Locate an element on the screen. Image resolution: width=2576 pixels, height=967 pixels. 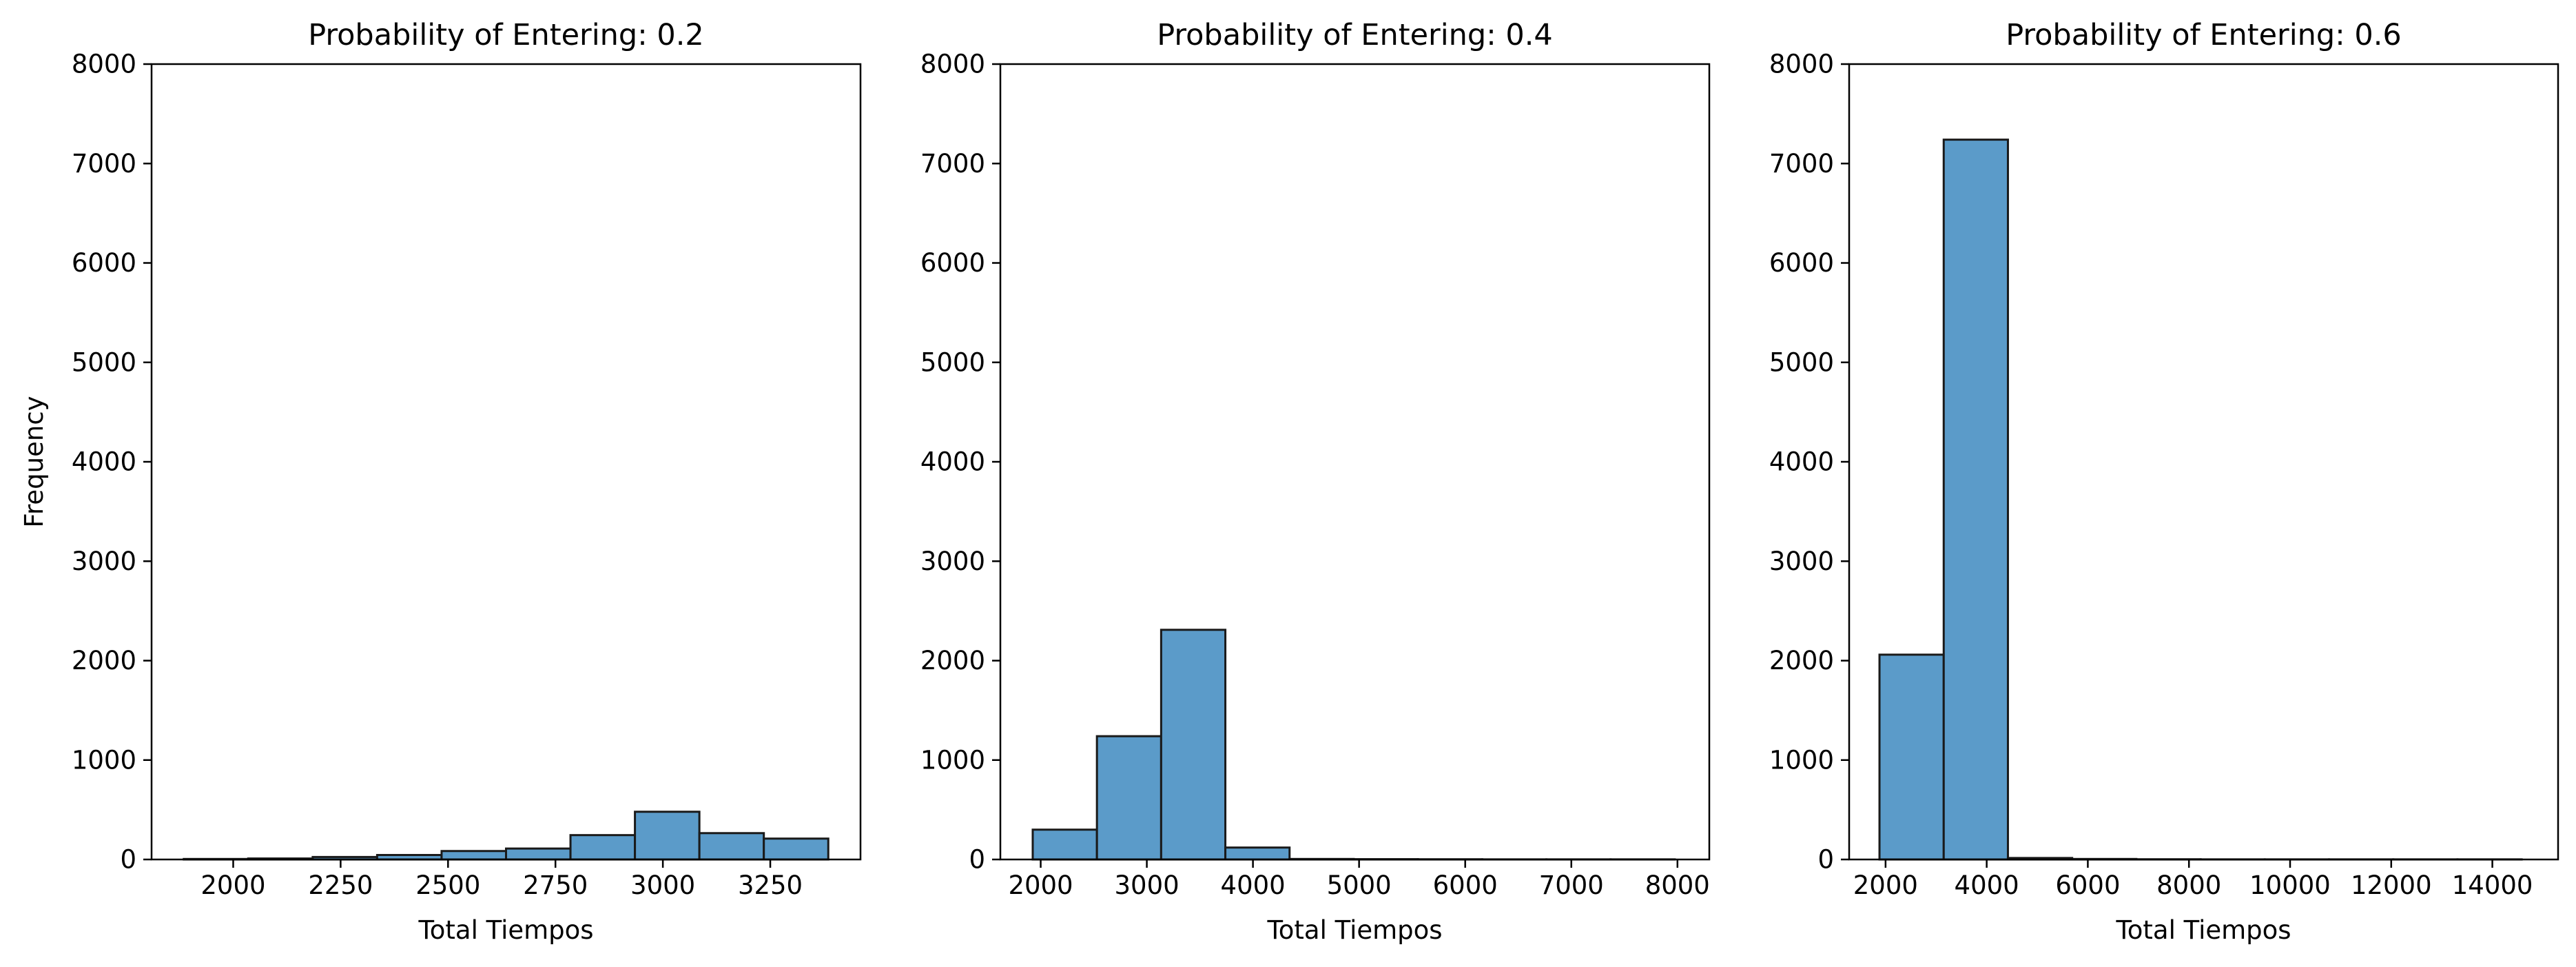
x-tick-label: 2750 is located at coordinates (555, 885).